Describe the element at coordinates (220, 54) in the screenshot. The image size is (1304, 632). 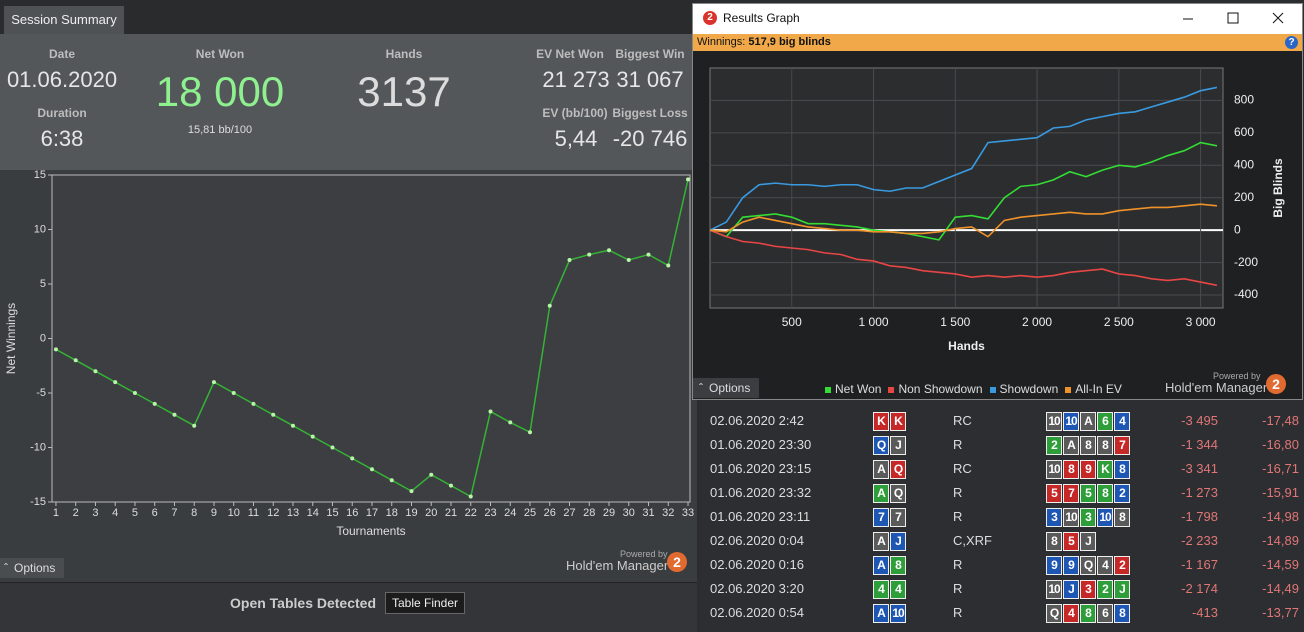
I see `stat-label: Net Won` at that location.